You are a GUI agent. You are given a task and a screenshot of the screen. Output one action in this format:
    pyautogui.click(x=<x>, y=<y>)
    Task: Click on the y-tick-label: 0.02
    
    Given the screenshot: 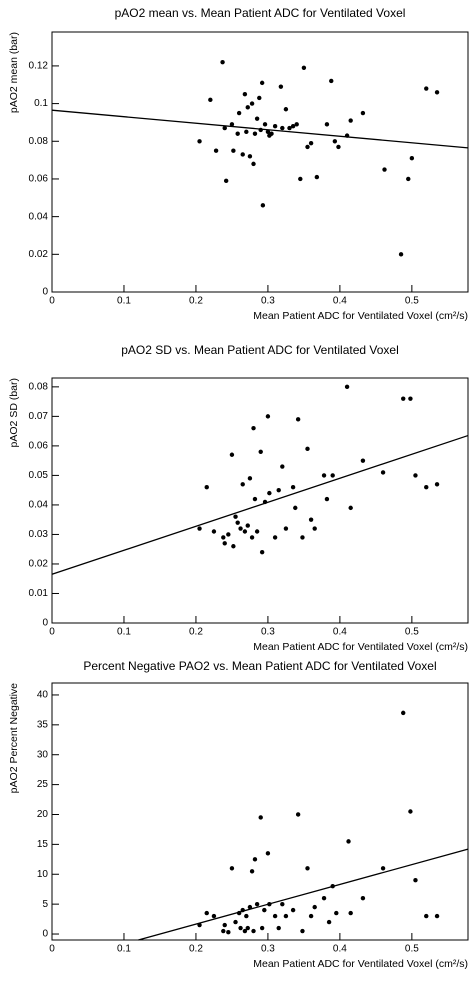 What is the action you would take?
    pyautogui.click(x=39, y=254)
    